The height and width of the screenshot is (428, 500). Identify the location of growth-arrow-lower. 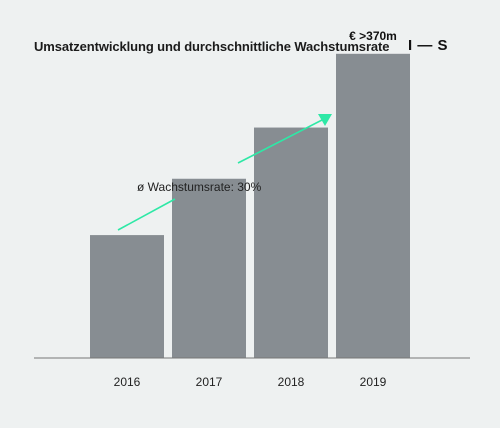
(146, 214).